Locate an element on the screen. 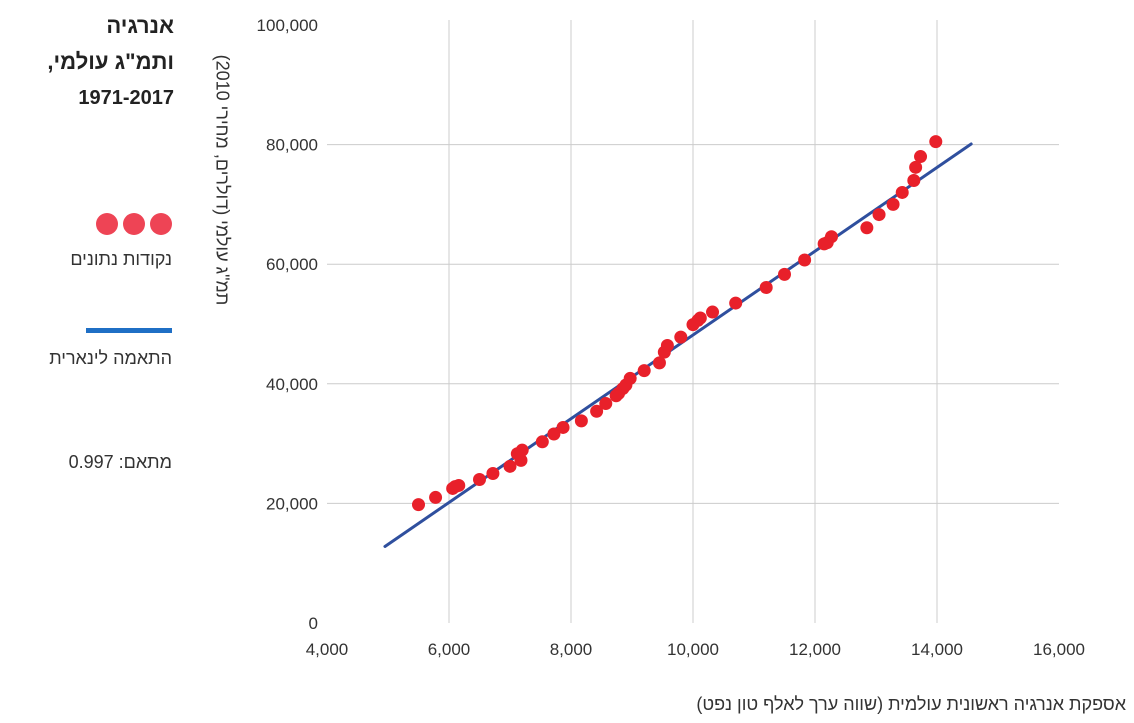 This screenshot has height=723, width=1134. x-tick-label: 16,000 is located at coordinates (1059, 649).